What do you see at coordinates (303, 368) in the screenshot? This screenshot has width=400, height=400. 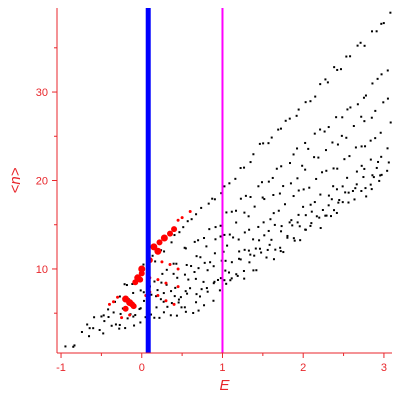 I see `x-tick-label: 2` at bounding box center [303, 368].